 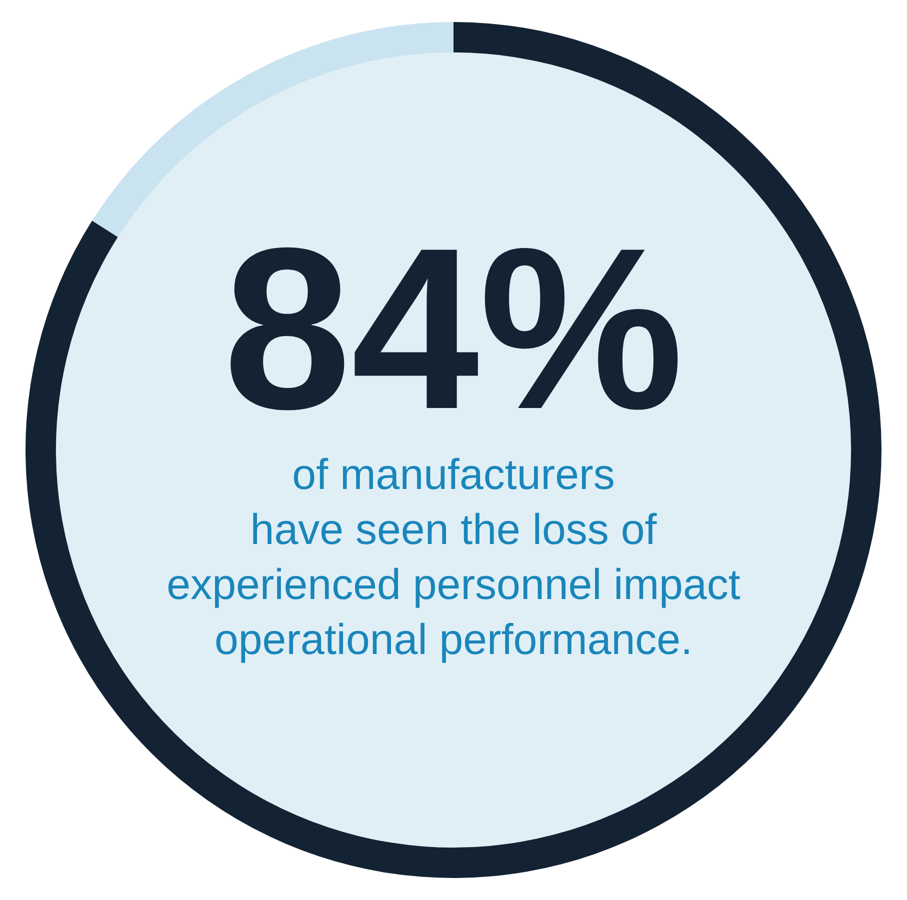 I want to click on text: have seen the loss of, so click(x=453, y=530).